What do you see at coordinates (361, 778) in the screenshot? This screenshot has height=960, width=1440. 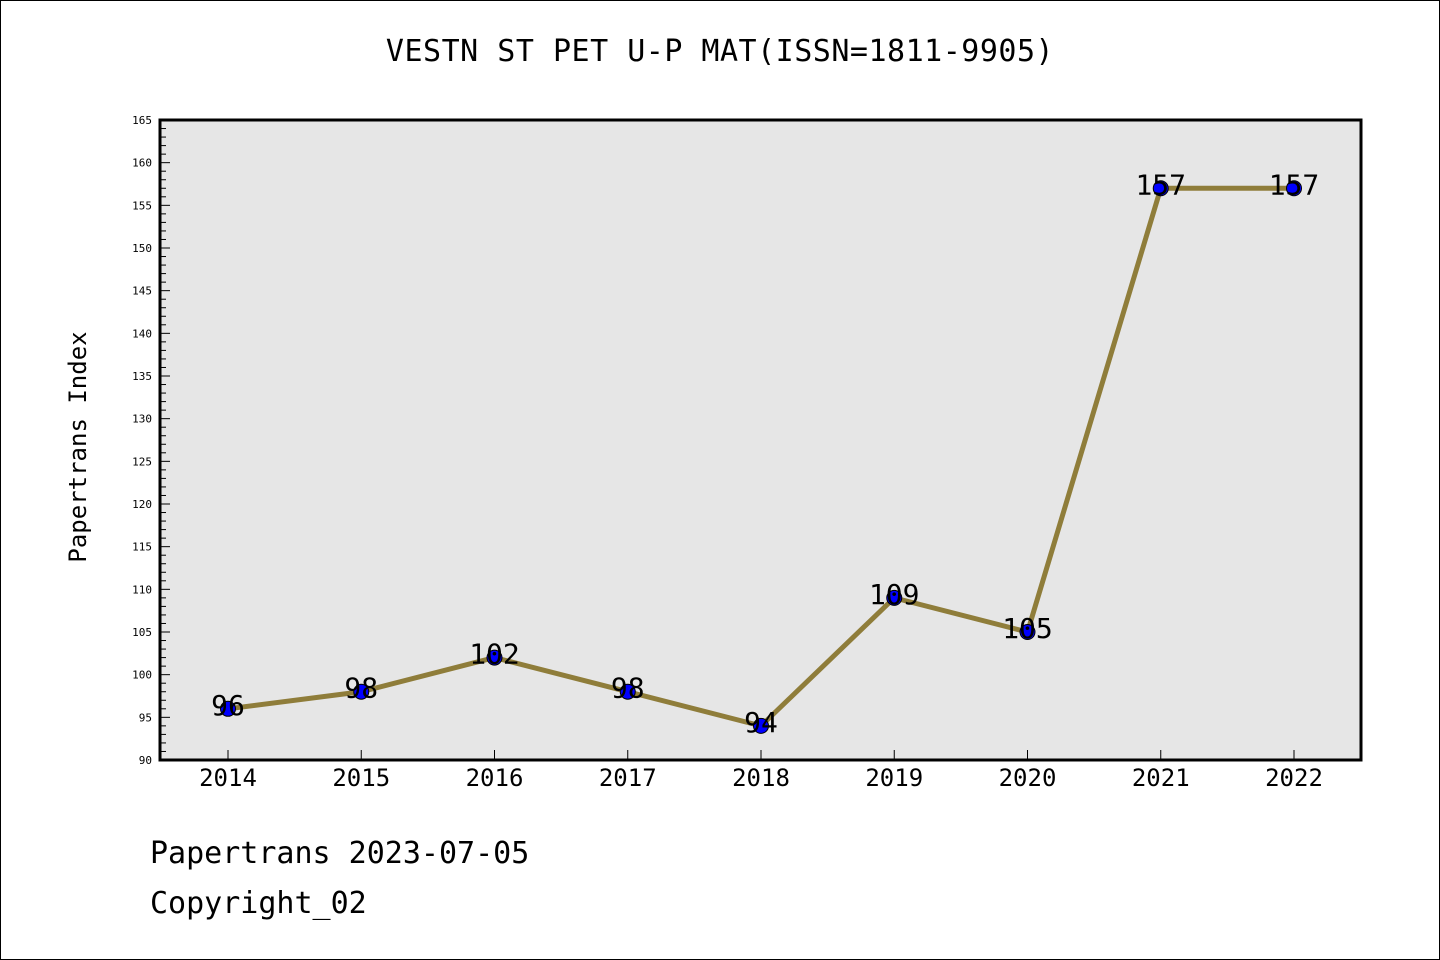 I see `x-tick-label: 2015` at bounding box center [361, 778].